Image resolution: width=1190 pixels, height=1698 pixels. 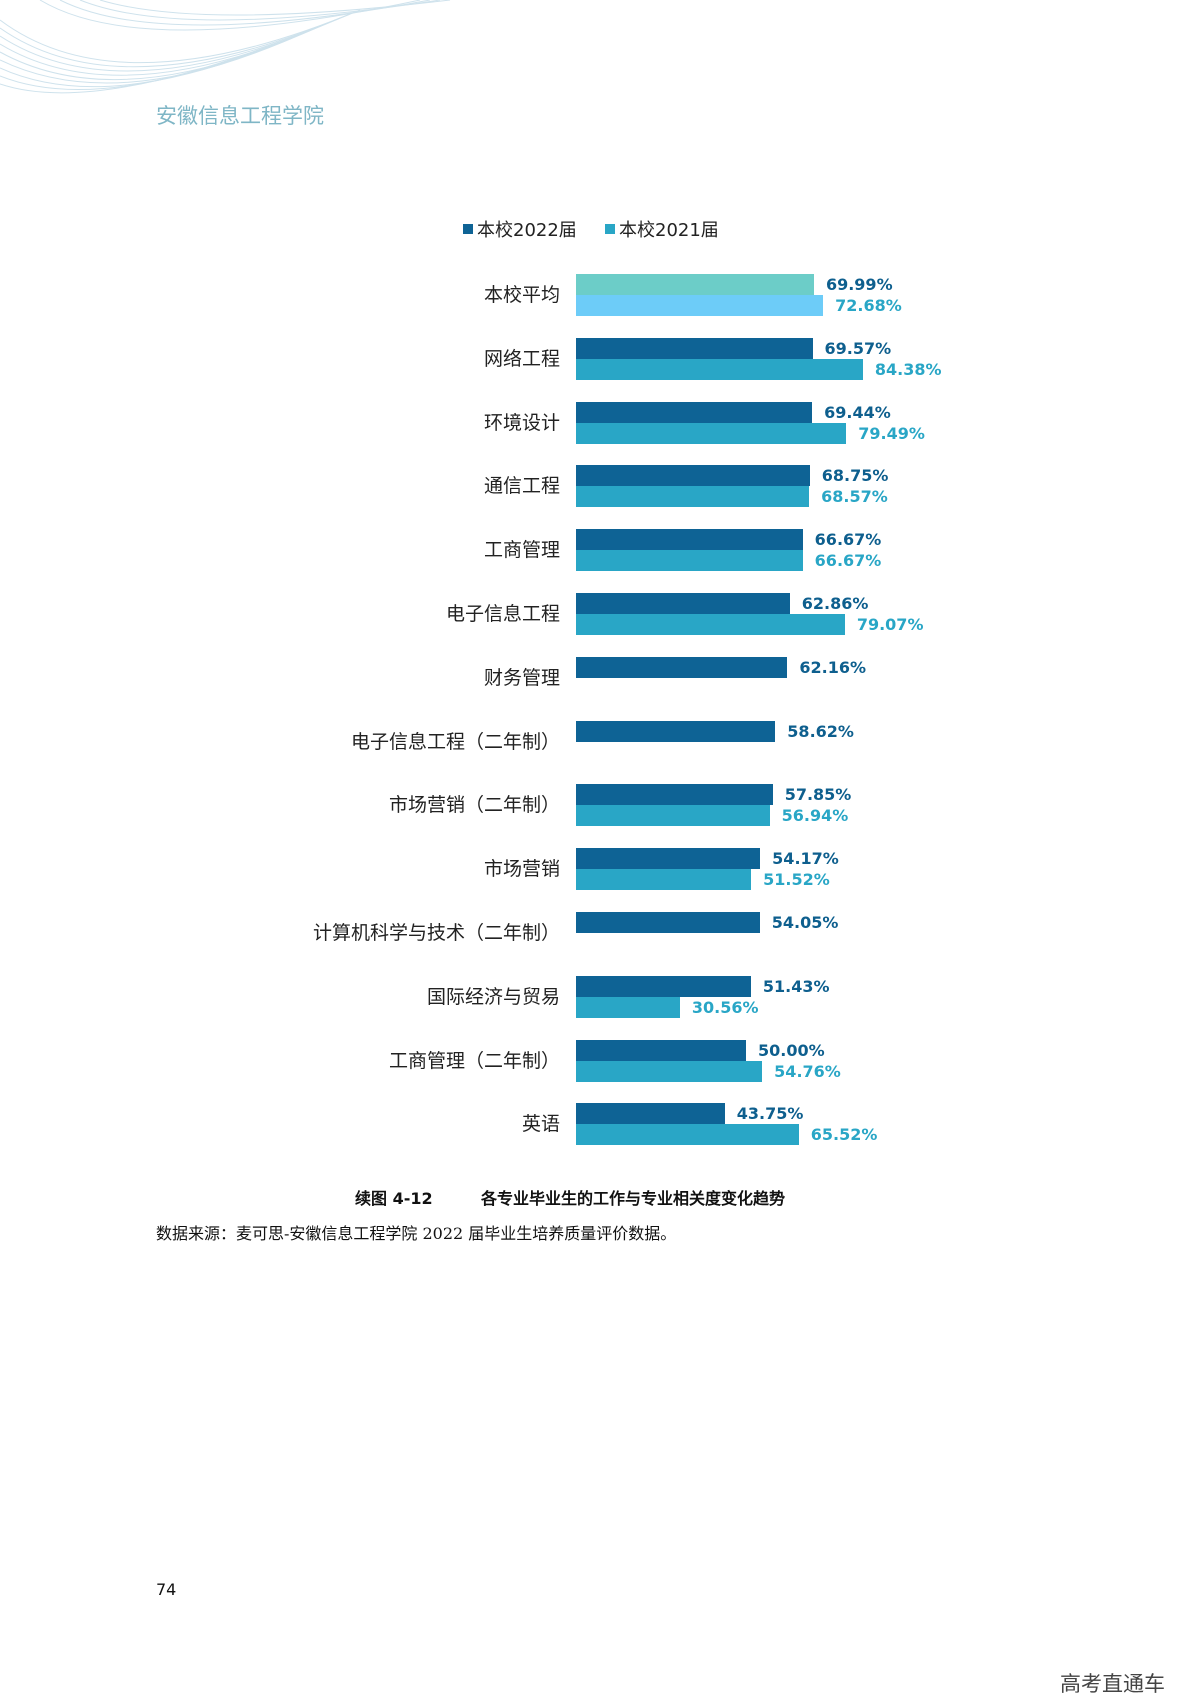 I want to click on bar-value-label: 30.56%, so click(x=725, y=1007).